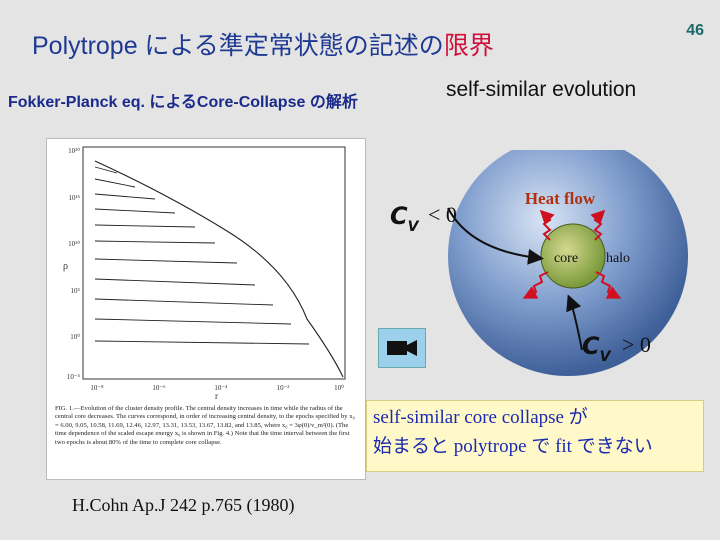 This screenshot has height=540, width=720. Describe the element at coordinates (283, 388) in the screenshot. I see `x-tick-label: 10⁻²` at that location.